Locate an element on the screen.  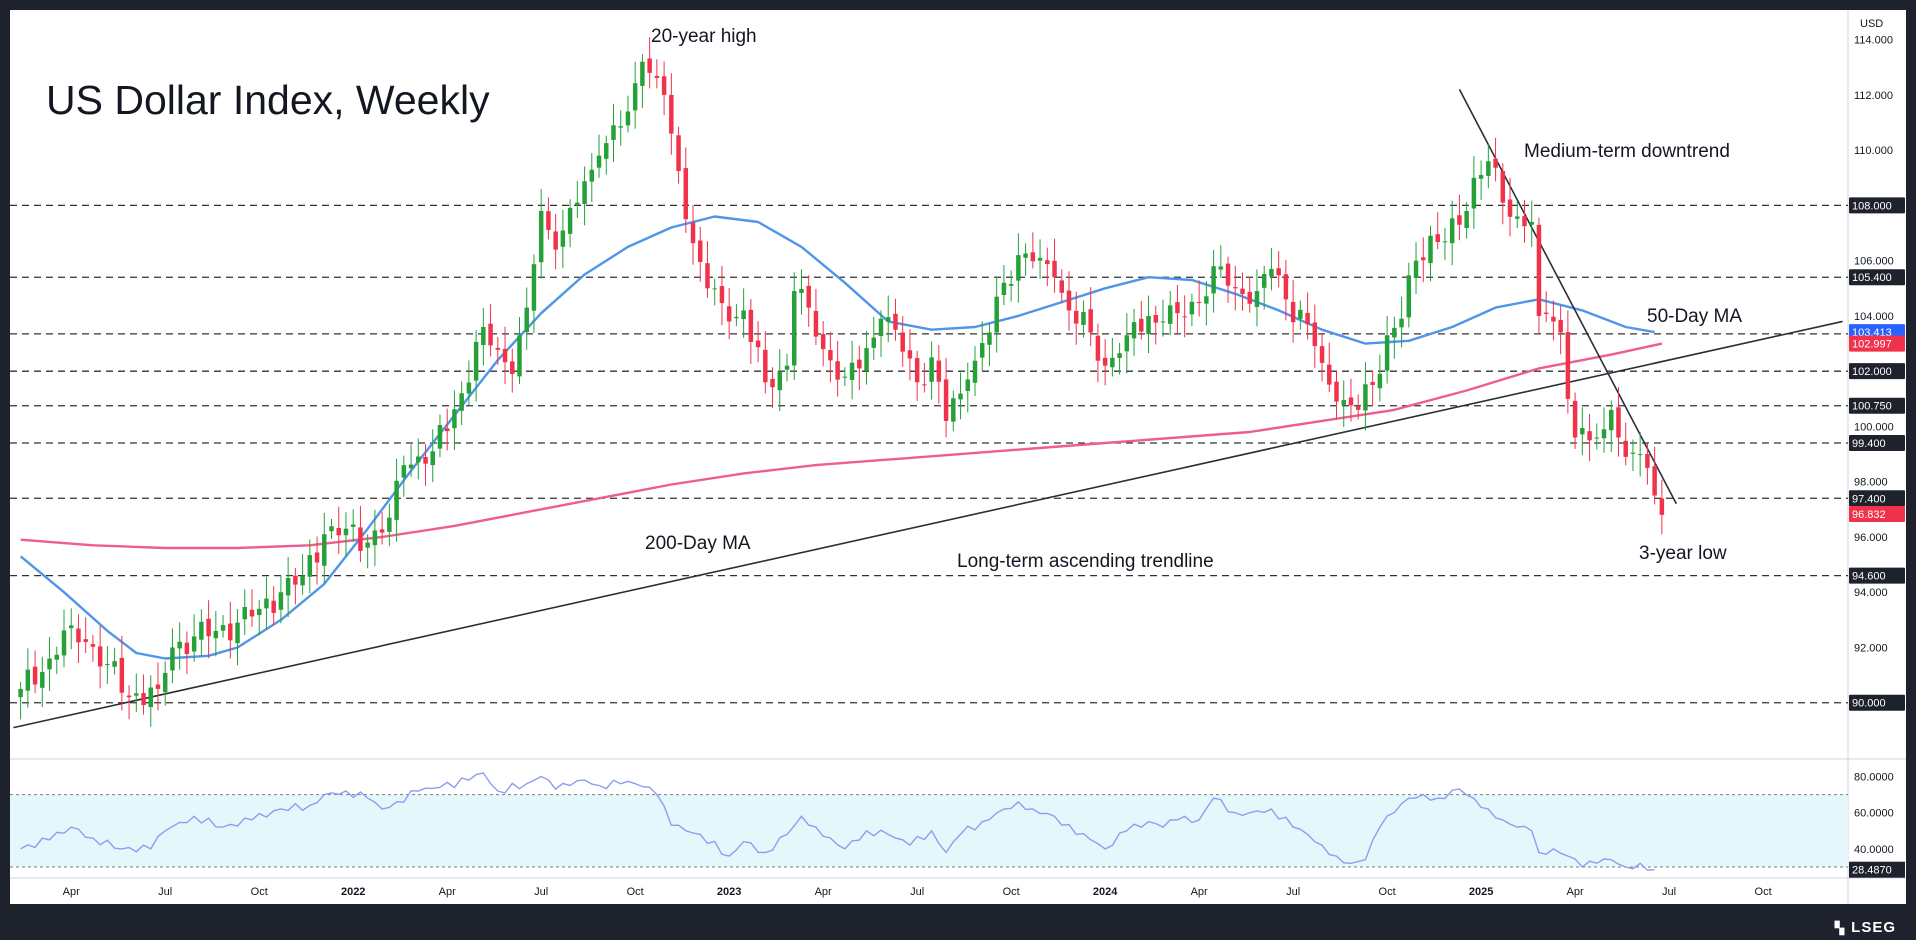
price-tick-label: 112.000 is located at coordinates (1873, 96).